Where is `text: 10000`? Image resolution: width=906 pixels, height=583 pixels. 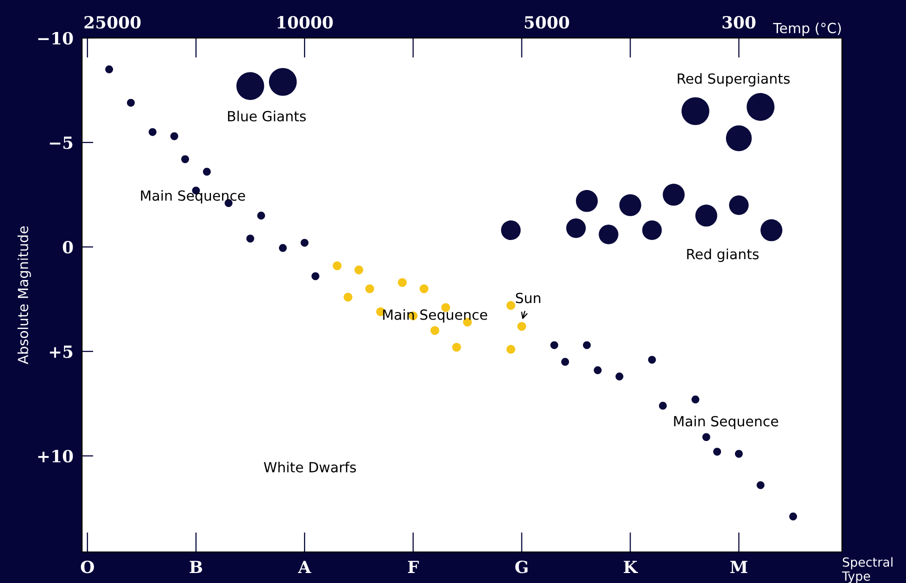
text: 10000 is located at coordinates (305, 22).